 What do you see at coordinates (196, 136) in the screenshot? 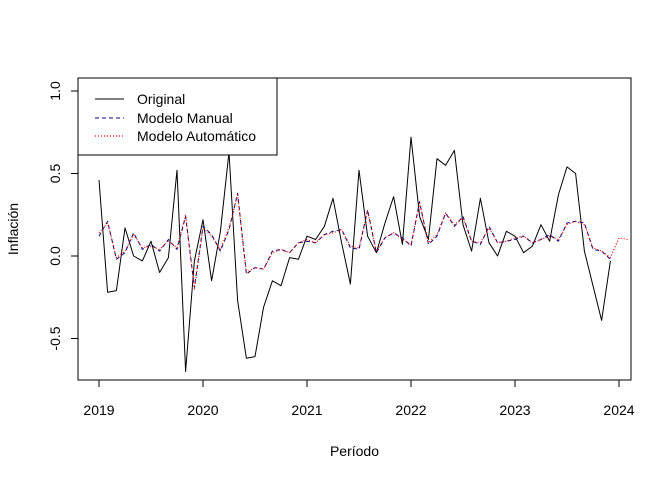
I see `legend-label-modelo-automatico: Modelo Automático` at bounding box center [196, 136].